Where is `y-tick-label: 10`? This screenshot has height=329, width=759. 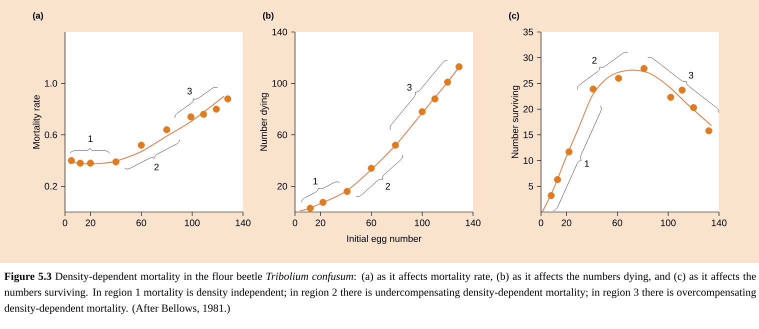
y-tick-label: 10 is located at coordinates (529, 160).